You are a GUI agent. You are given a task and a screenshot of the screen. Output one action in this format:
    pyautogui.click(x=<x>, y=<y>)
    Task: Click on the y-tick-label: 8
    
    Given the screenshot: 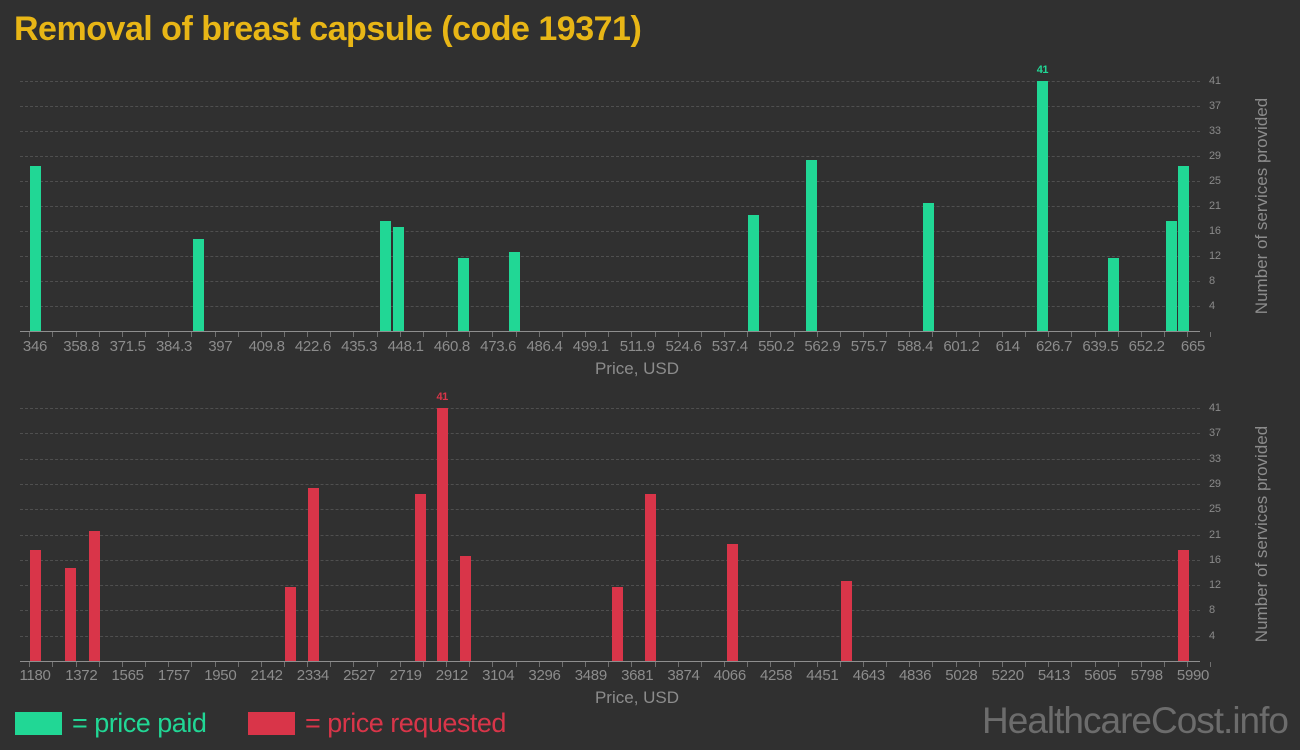 What is the action you would take?
    pyautogui.click(x=1212, y=610)
    